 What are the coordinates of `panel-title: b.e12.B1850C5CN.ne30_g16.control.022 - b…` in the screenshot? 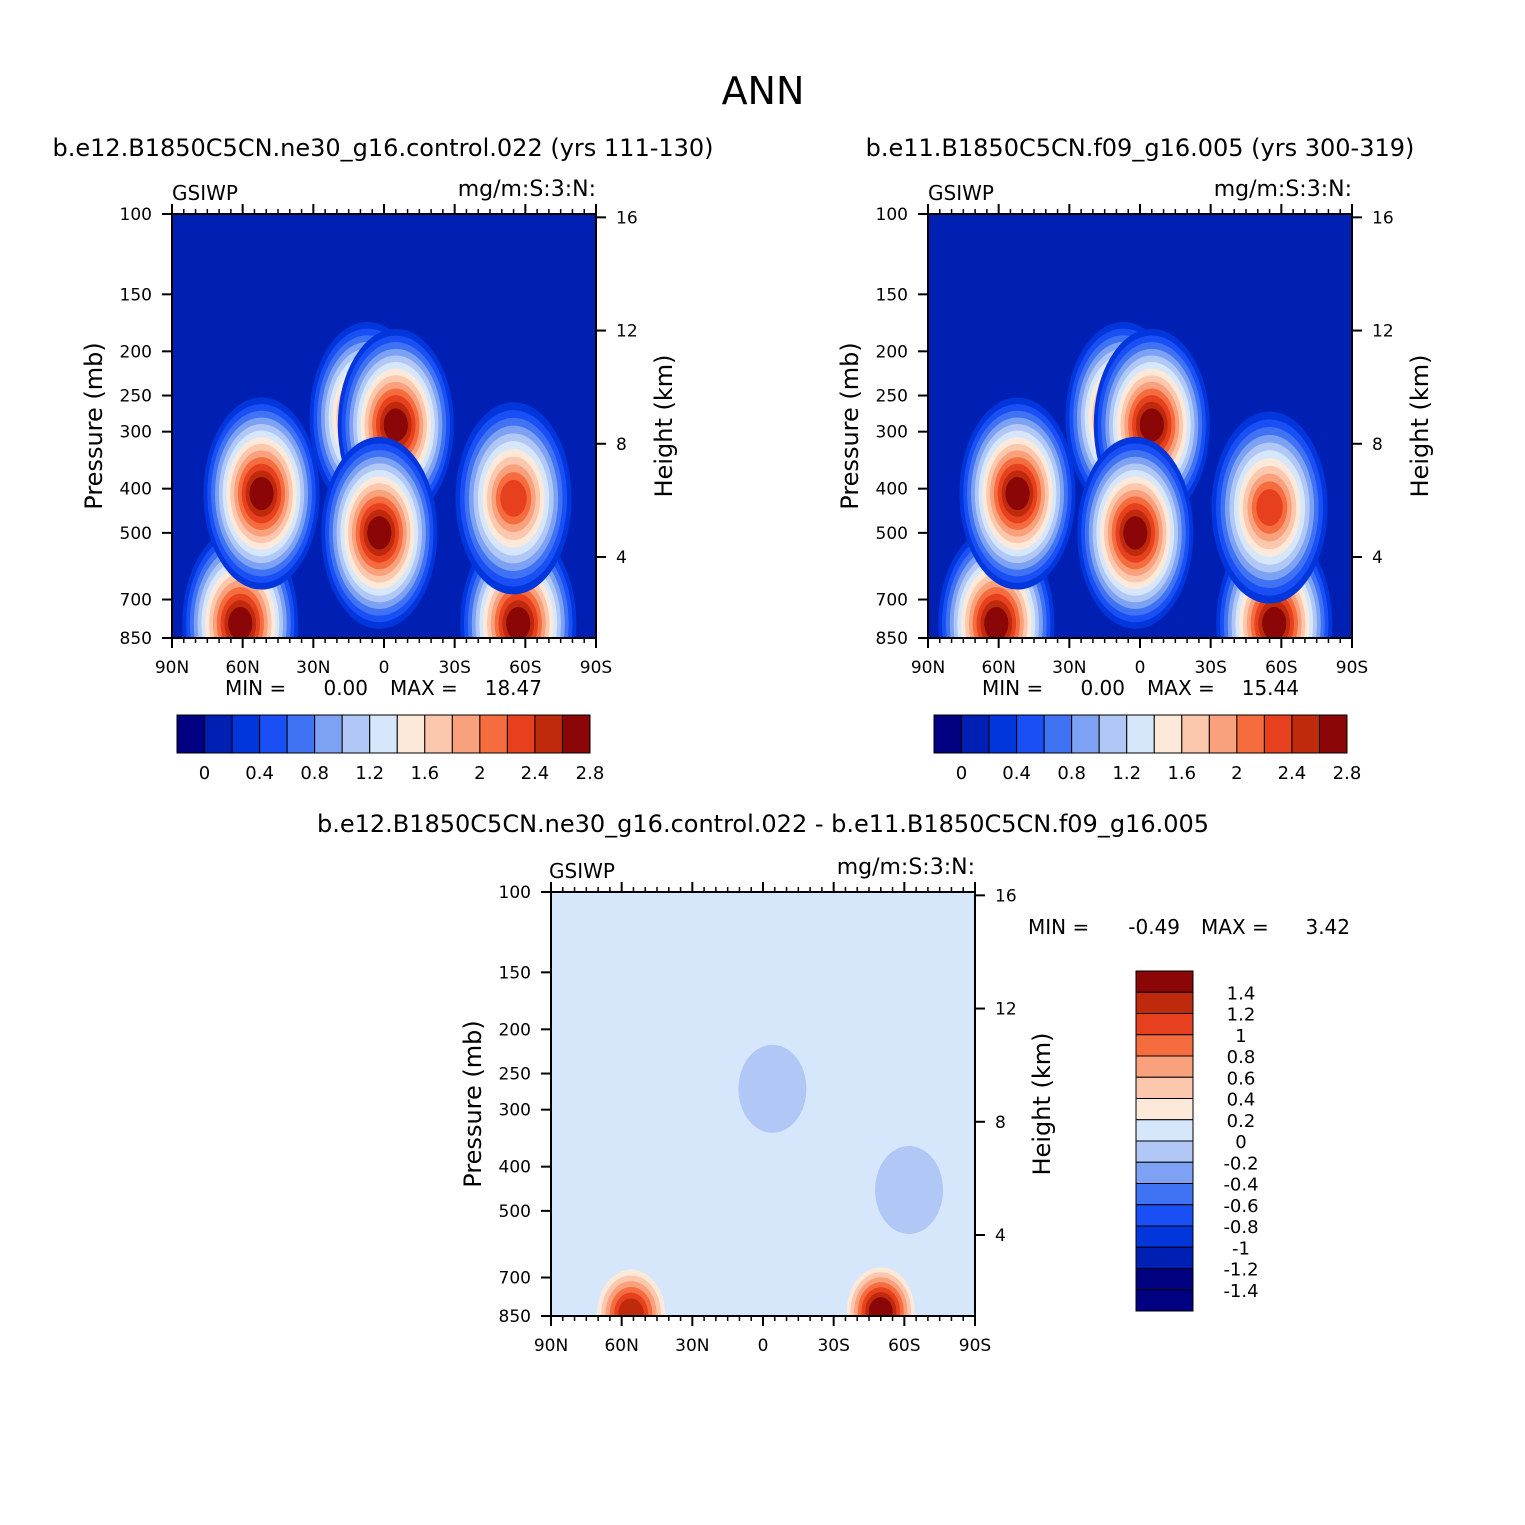 It's located at (763, 824).